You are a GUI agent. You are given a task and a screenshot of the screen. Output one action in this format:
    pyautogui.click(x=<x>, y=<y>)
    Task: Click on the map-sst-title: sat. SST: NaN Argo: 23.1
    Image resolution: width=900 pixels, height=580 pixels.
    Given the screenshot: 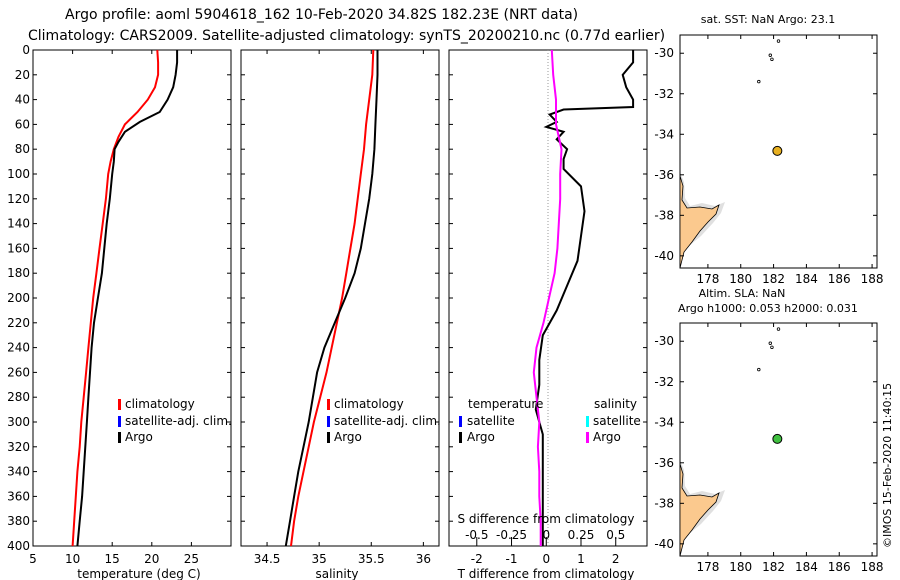 What is the action you would take?
    pyautogui.click(x=768, y=19)
    